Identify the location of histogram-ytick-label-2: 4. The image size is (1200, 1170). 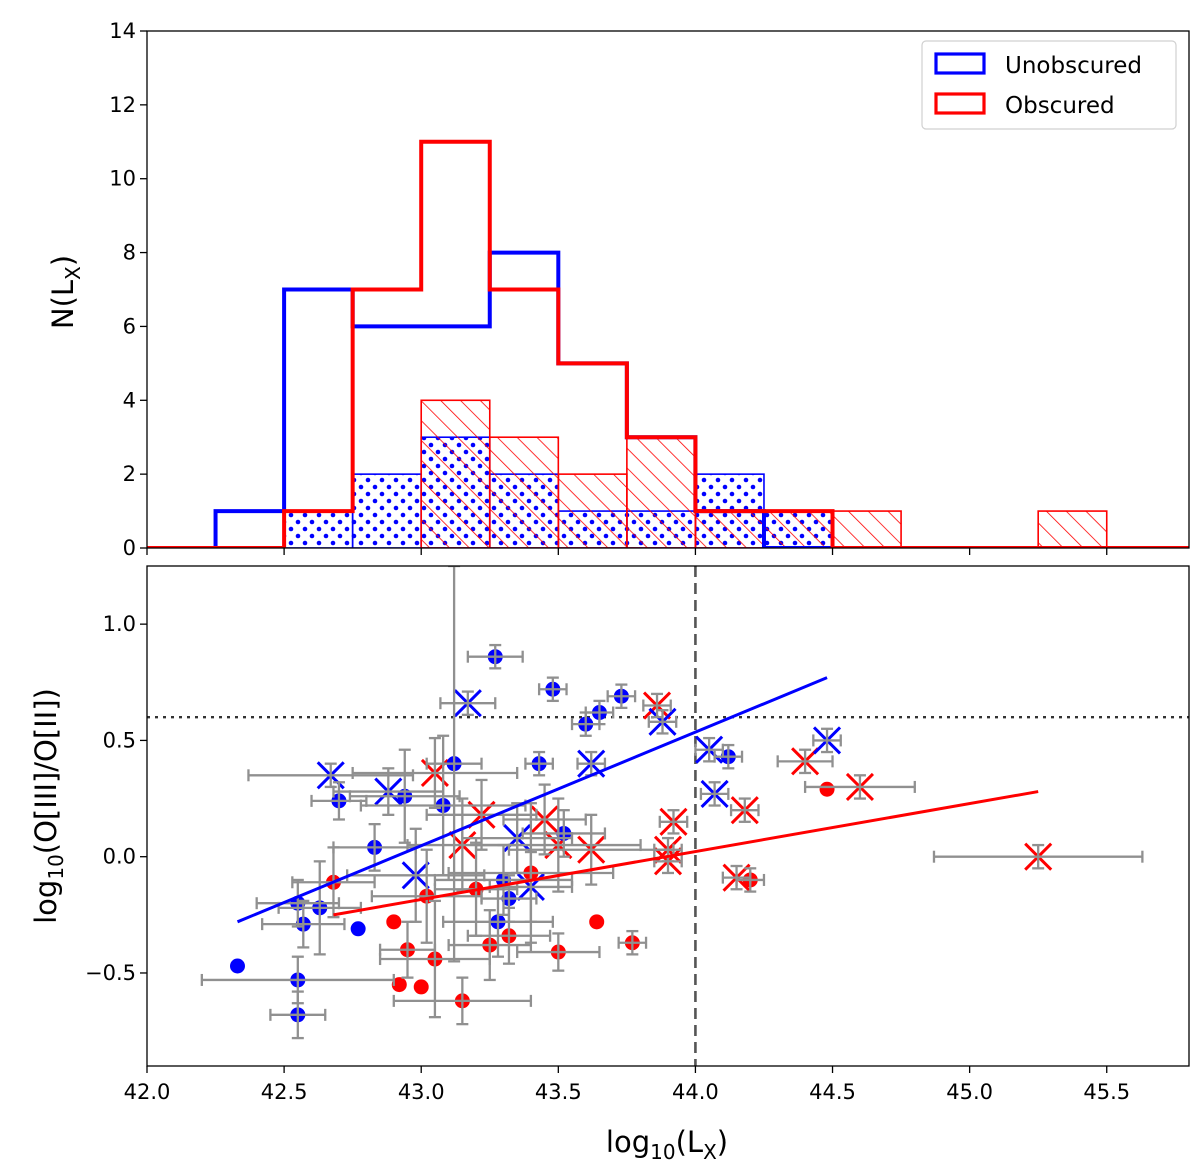
(129, 400).